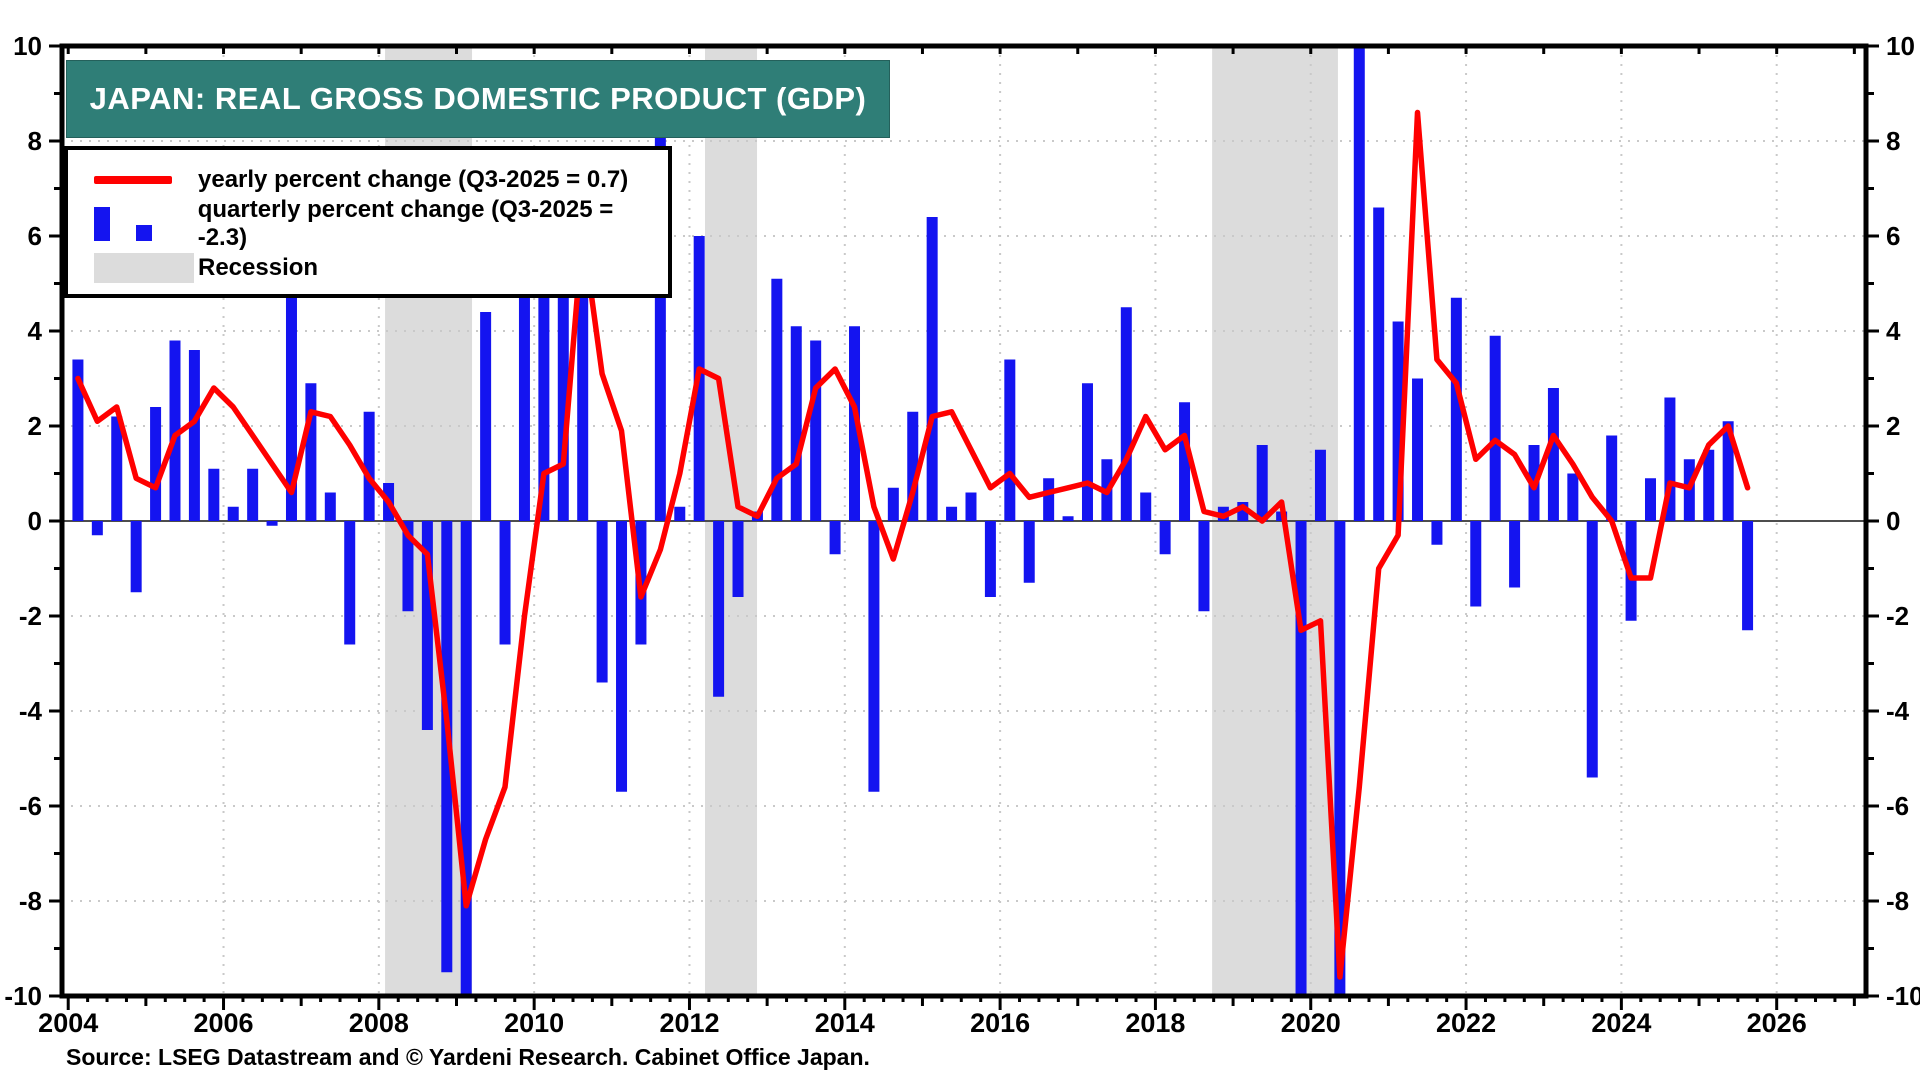 The image size is (1920, 1080). What do you see at coordinates (1903, 996) in the screenshot?
I see `y-axis-label-right: -10` at bounding box center [1903, 996].